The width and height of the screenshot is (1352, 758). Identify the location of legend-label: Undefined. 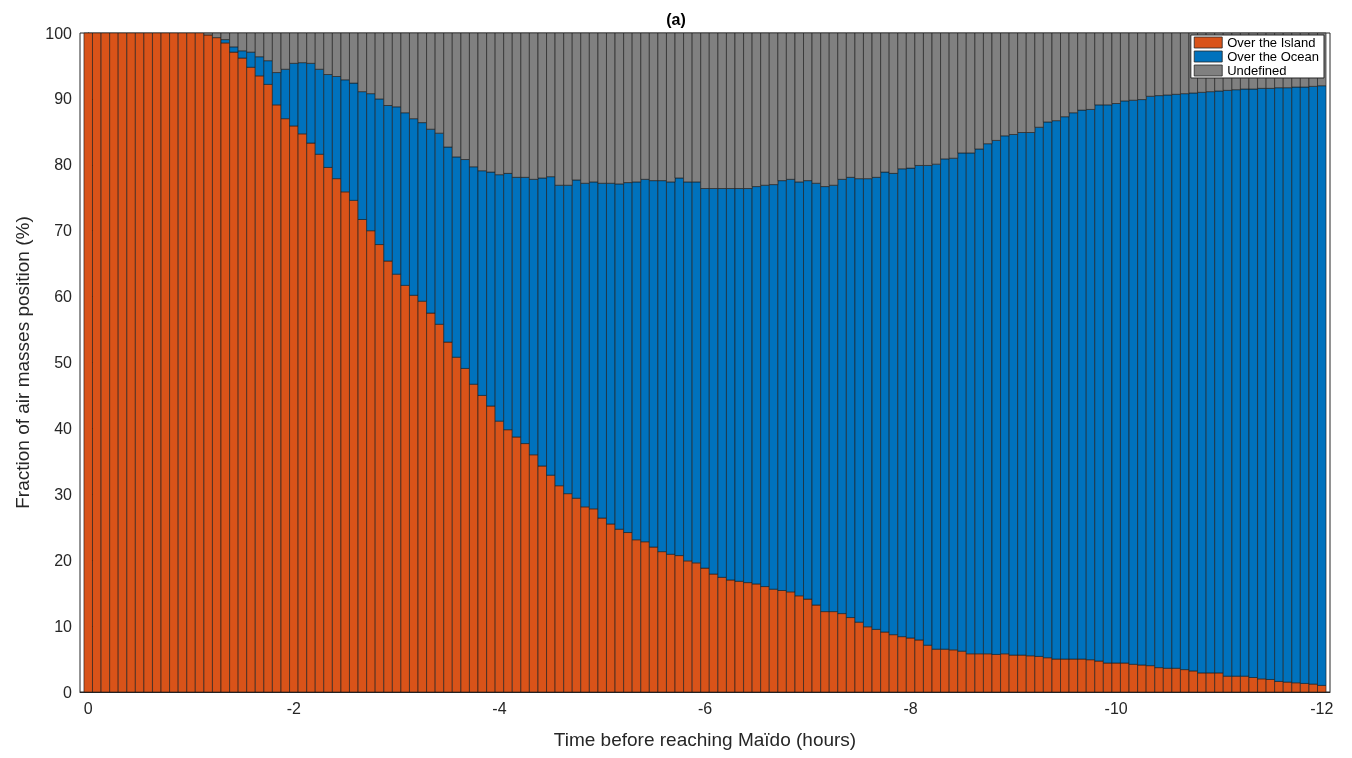
(1257, 70).